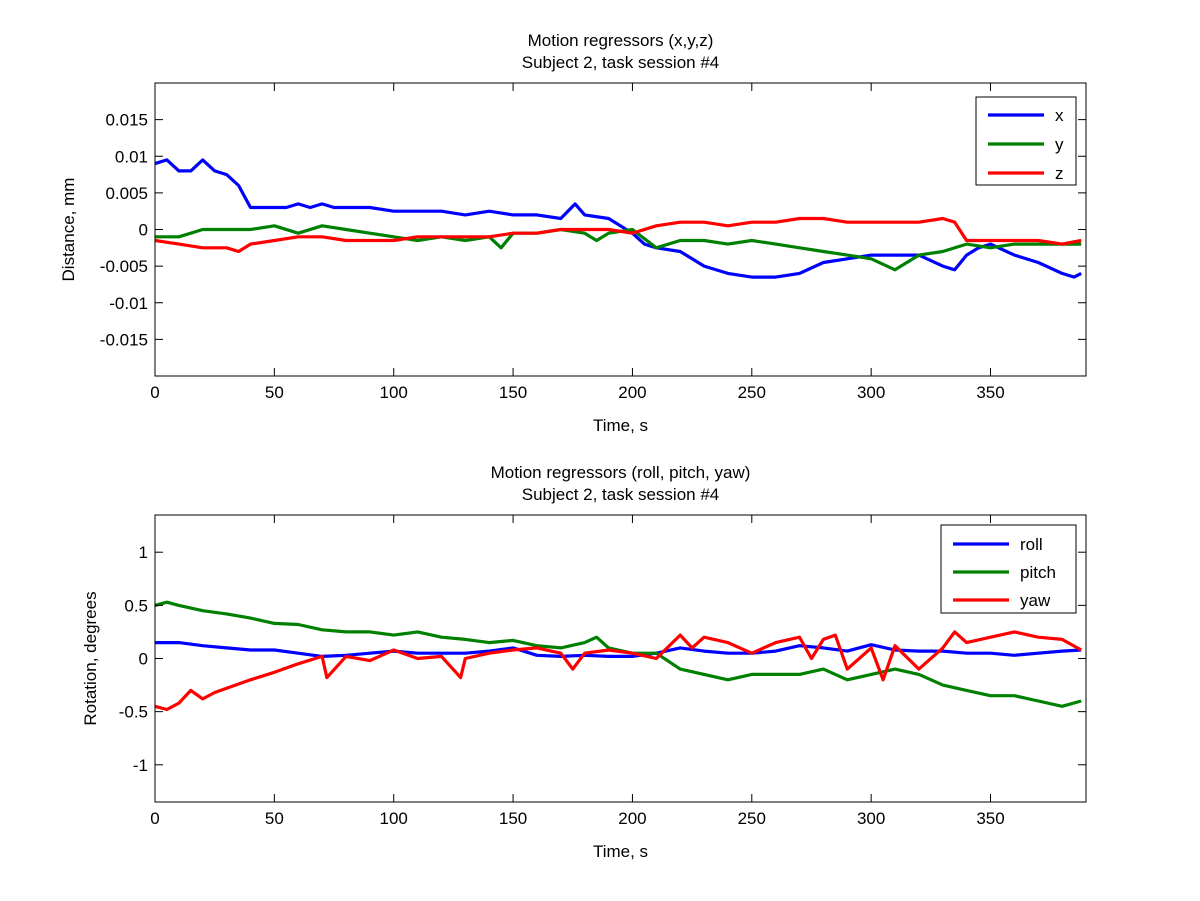  I want to click on y-tick-label: 0.015, so click(126, 120).